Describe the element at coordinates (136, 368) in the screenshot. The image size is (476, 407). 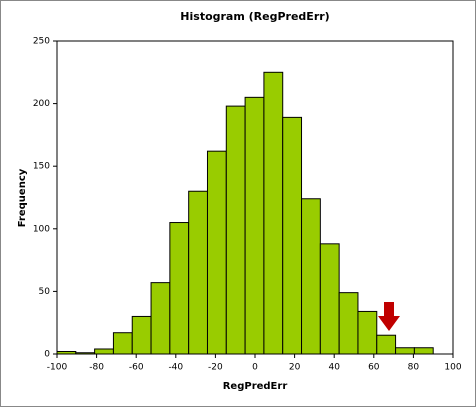
I see `x-tick-label: -60` at that location.